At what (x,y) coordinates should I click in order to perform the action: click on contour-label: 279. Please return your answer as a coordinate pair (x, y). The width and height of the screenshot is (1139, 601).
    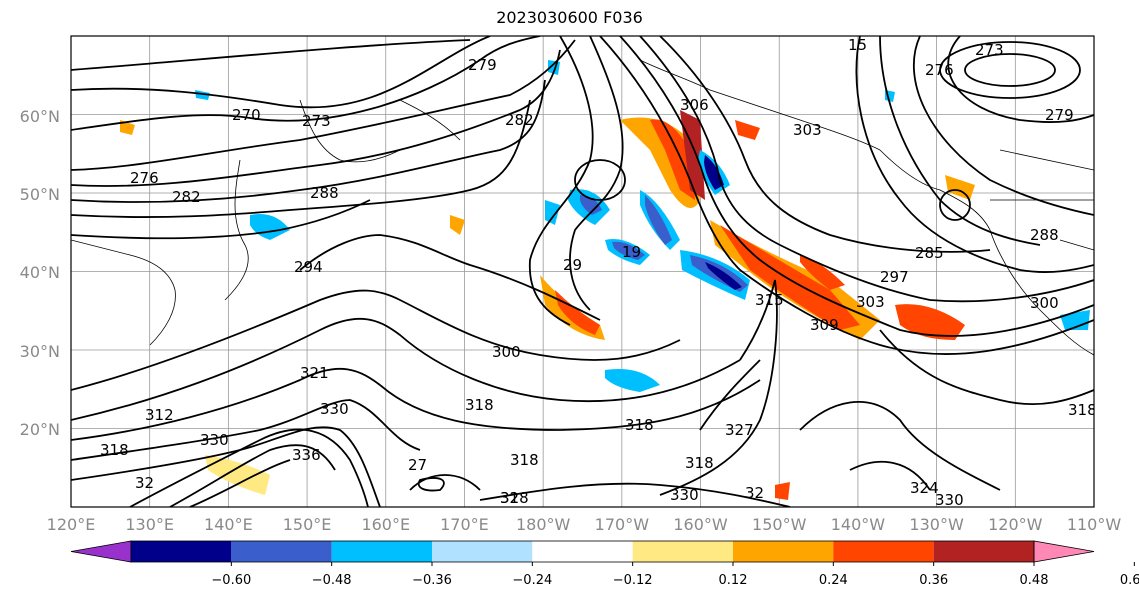
    Looking at the image, I should click on (482, 65).